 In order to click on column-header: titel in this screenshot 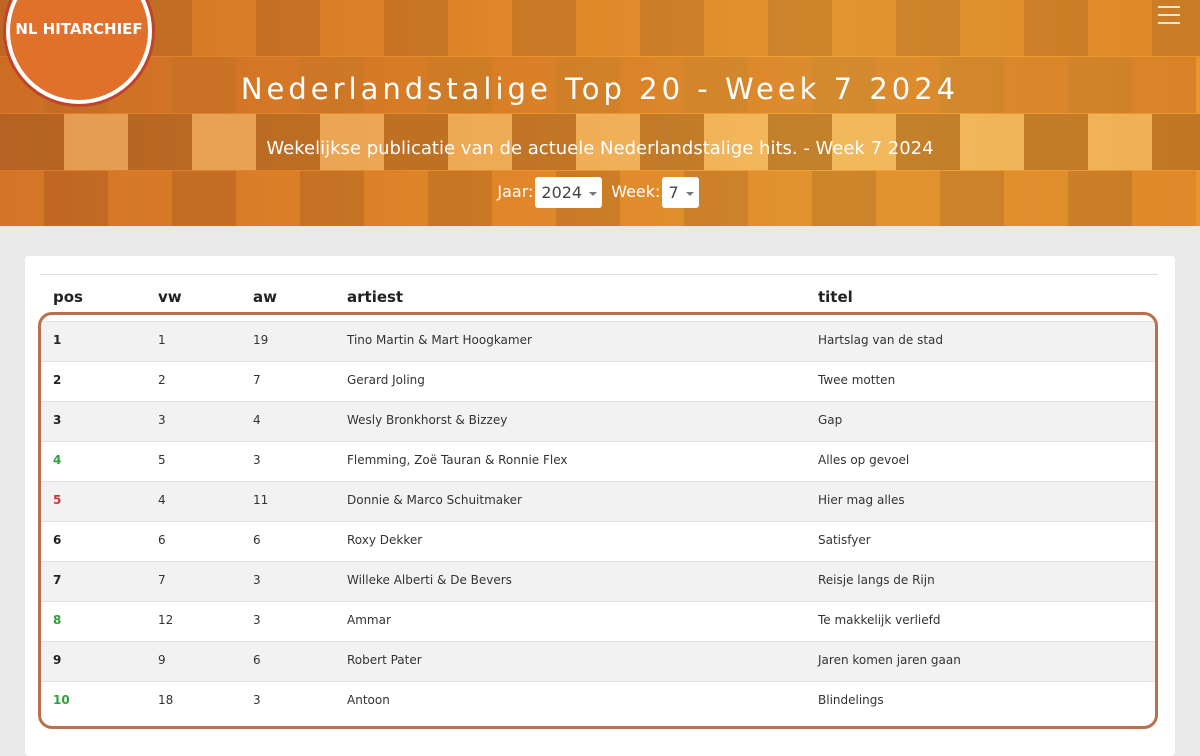, I will do `click(835, 297)`.